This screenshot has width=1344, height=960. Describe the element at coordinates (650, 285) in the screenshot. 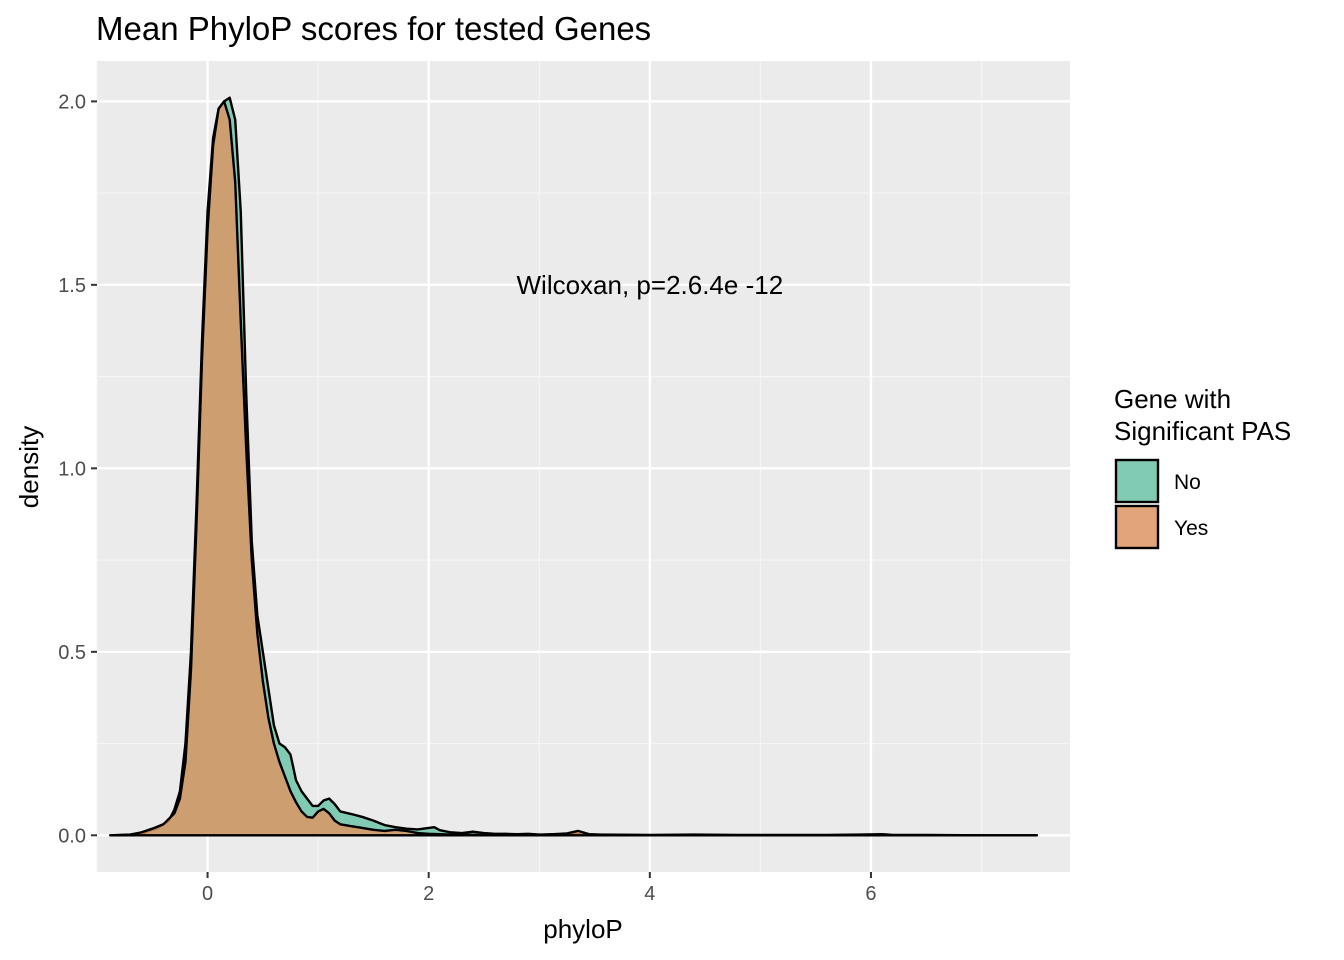

I see `wilcoxon-annotation: Wilcoxan, p=2.6.4e -12` at that location.